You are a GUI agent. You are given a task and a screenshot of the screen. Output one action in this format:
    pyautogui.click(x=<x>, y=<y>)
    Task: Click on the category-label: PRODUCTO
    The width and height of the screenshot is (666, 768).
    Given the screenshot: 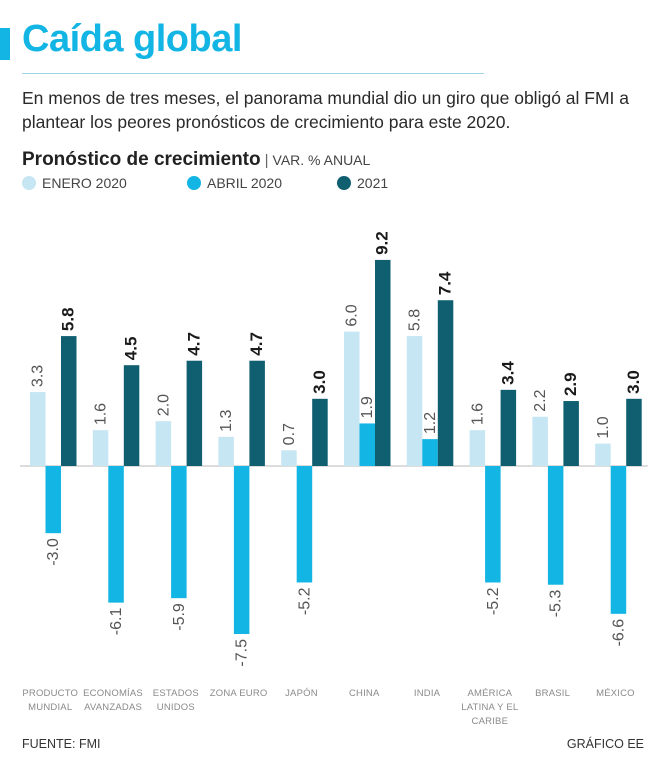 What is the action you would take?
    pyautogui.click(x=50, y=693)
    